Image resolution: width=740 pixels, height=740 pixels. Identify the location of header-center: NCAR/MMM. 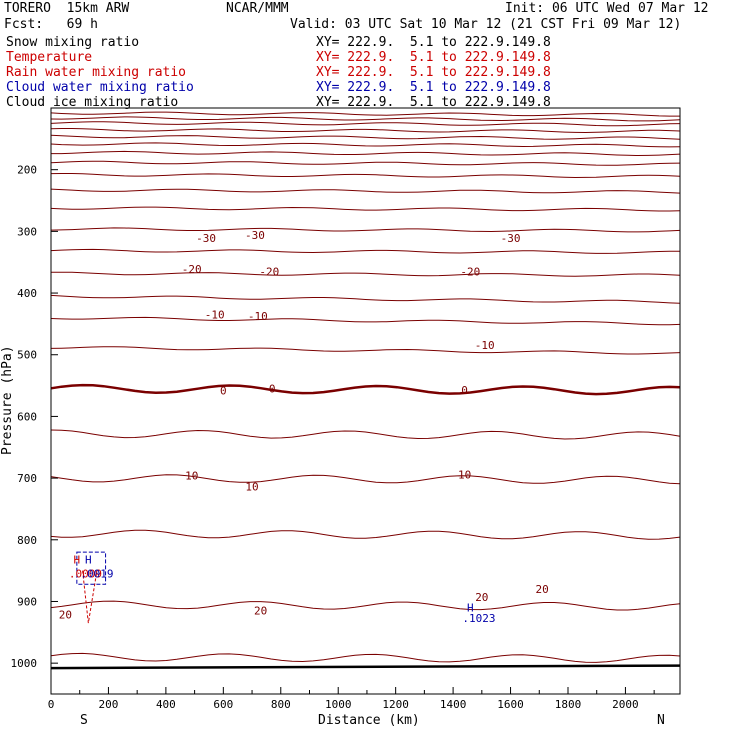
(257, 8).